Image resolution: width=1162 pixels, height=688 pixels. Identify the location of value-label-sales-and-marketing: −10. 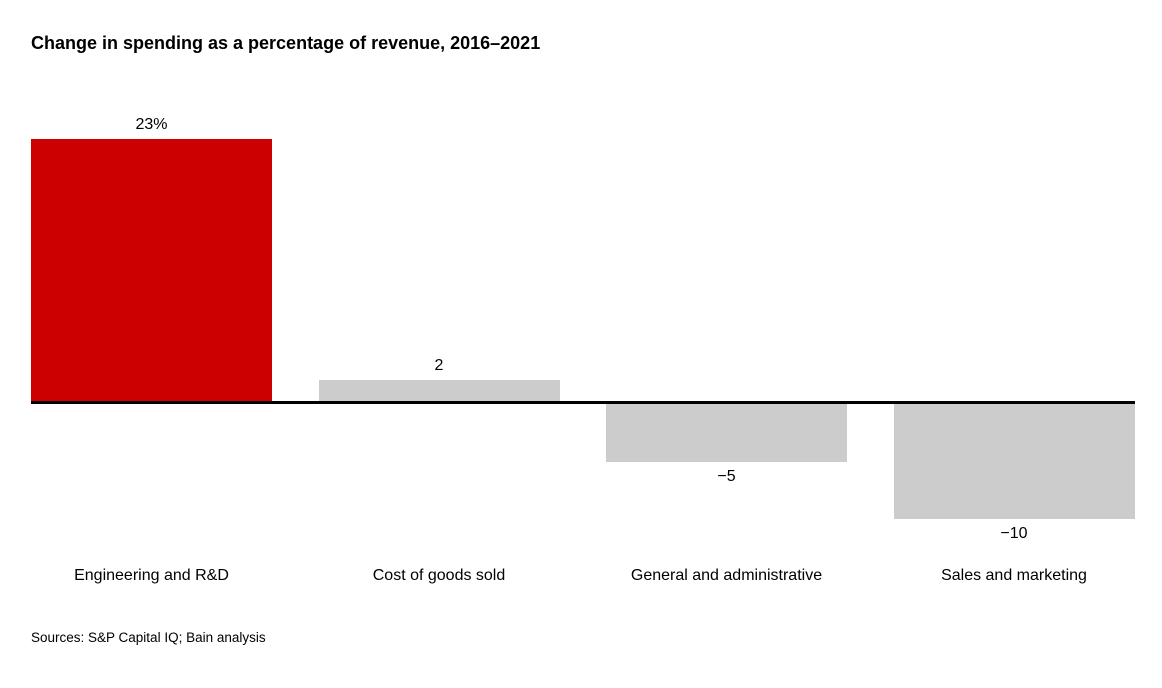
(1014, 533).